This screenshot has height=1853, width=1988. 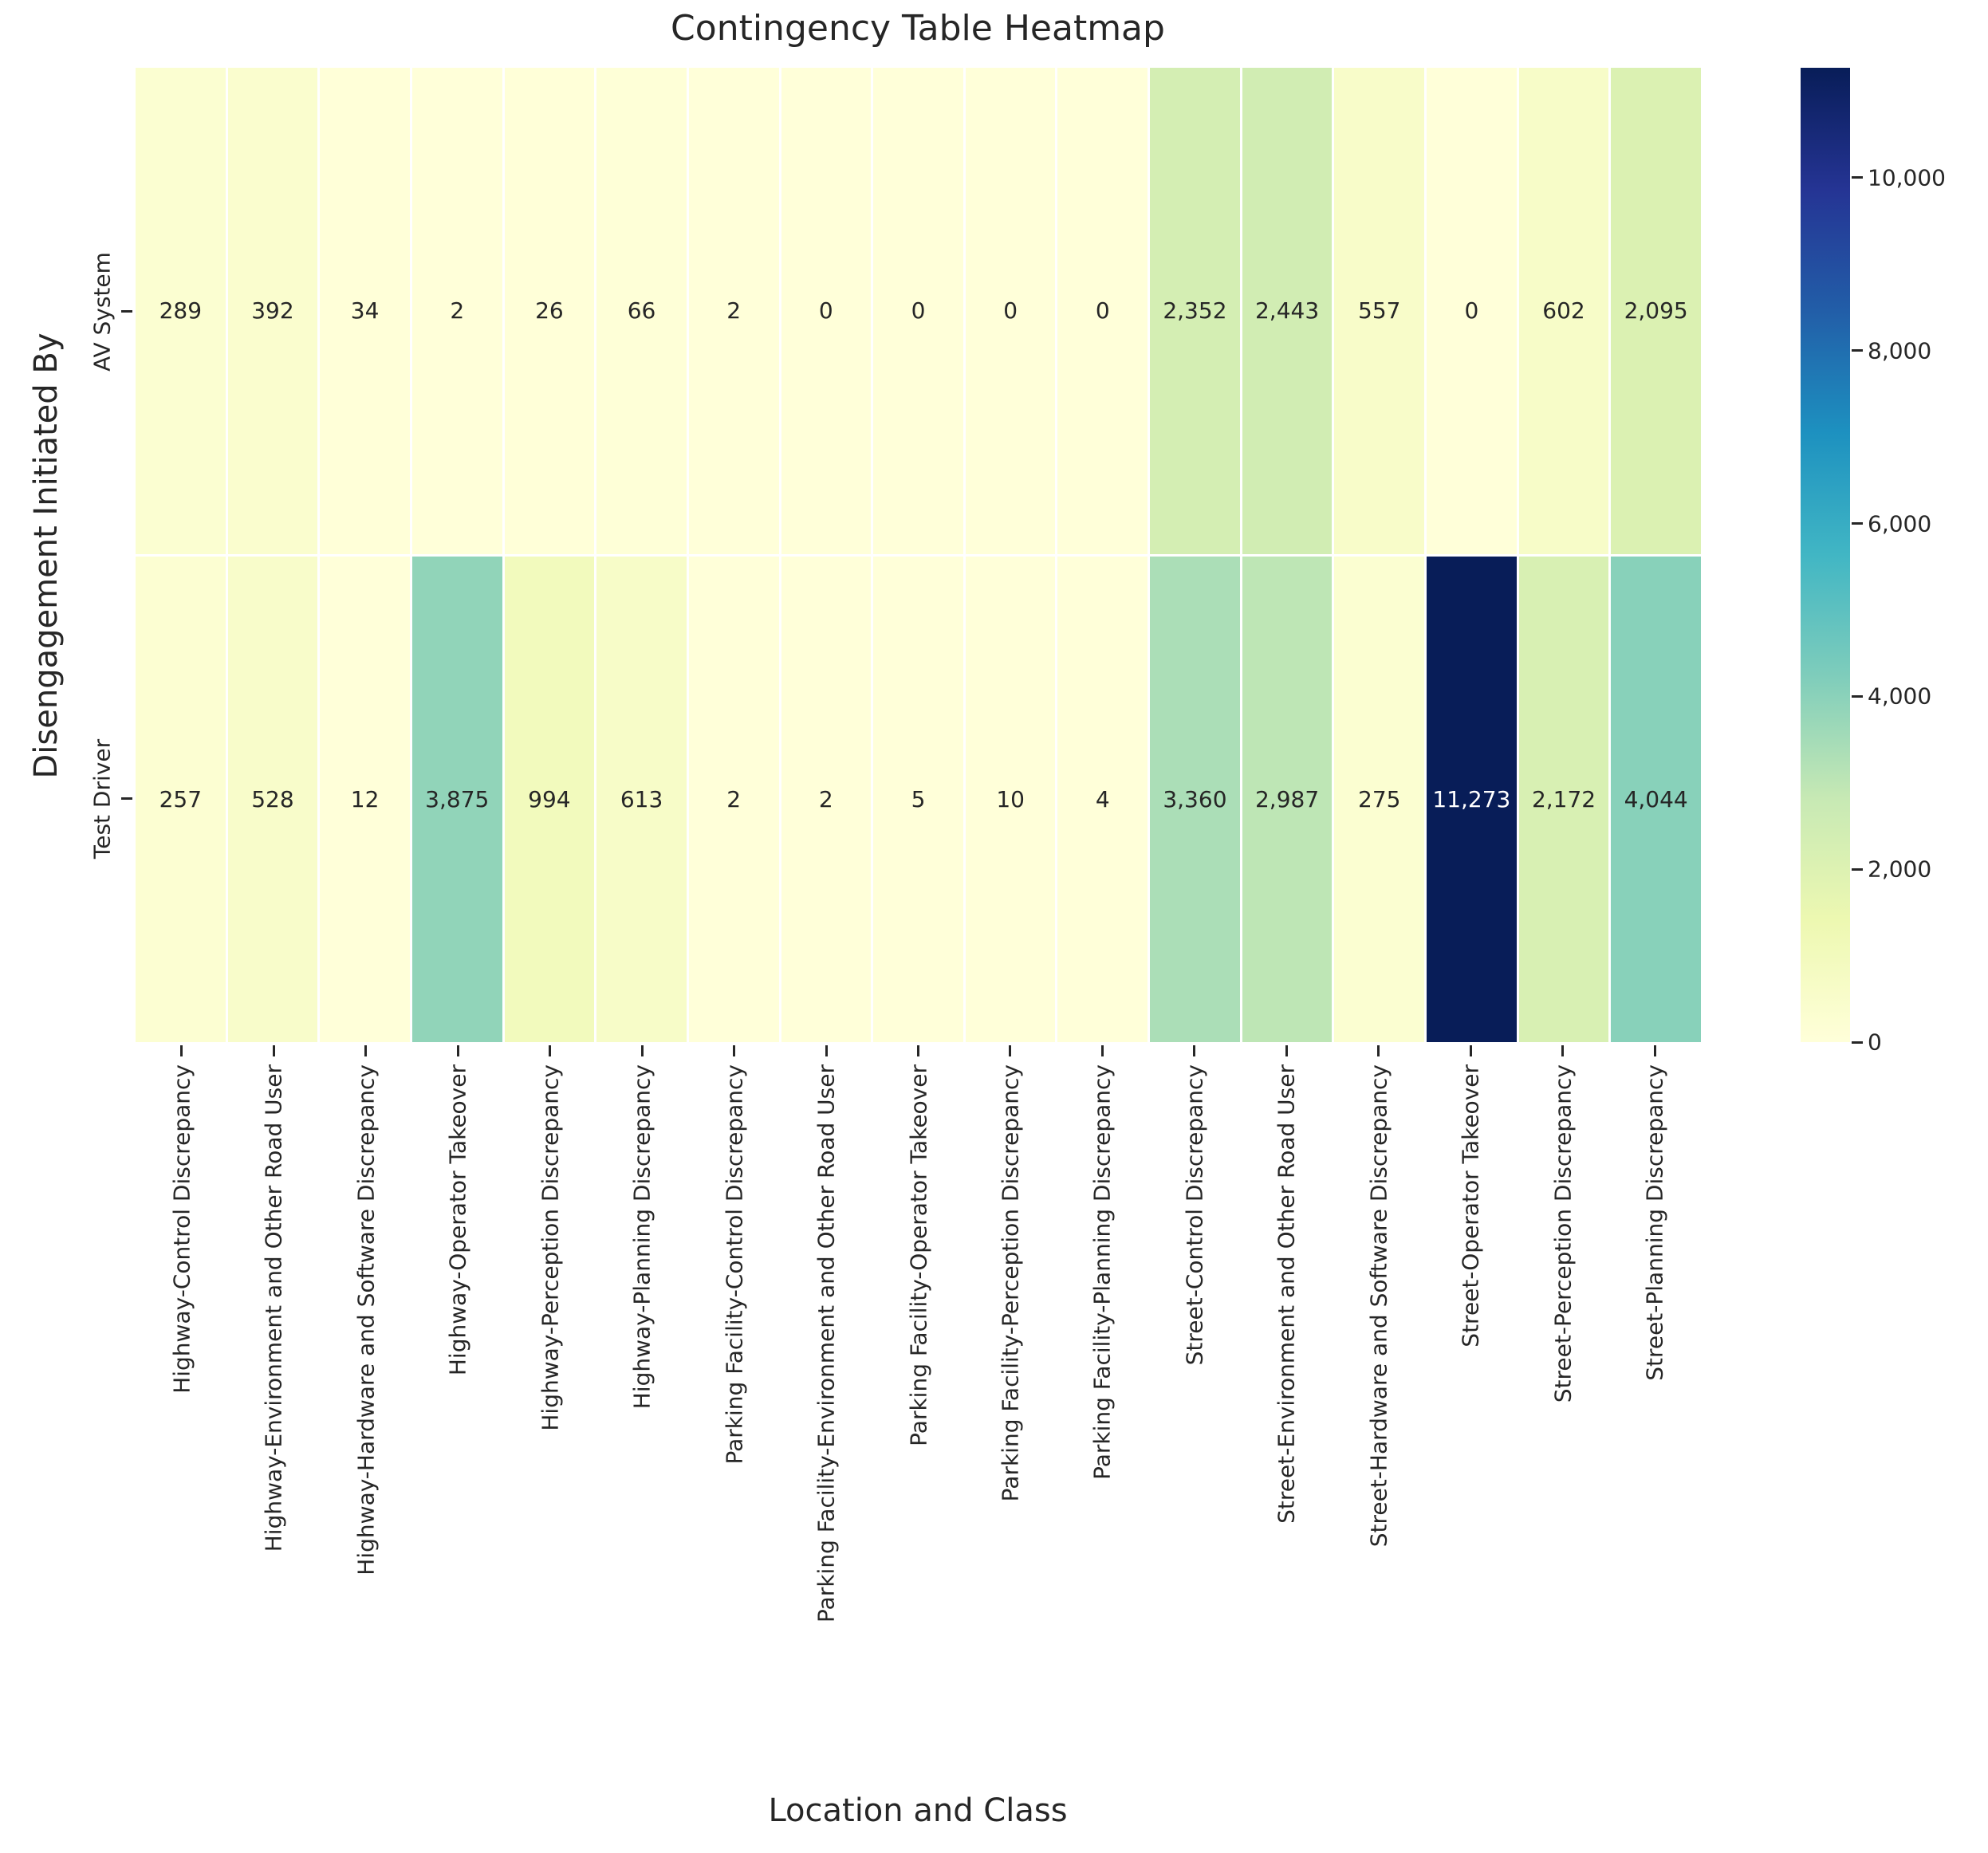 What do you see at coordinates (365, 799) in the screenshot?
I see `heatmap-cell: 12` at bounding box center [365, 799].